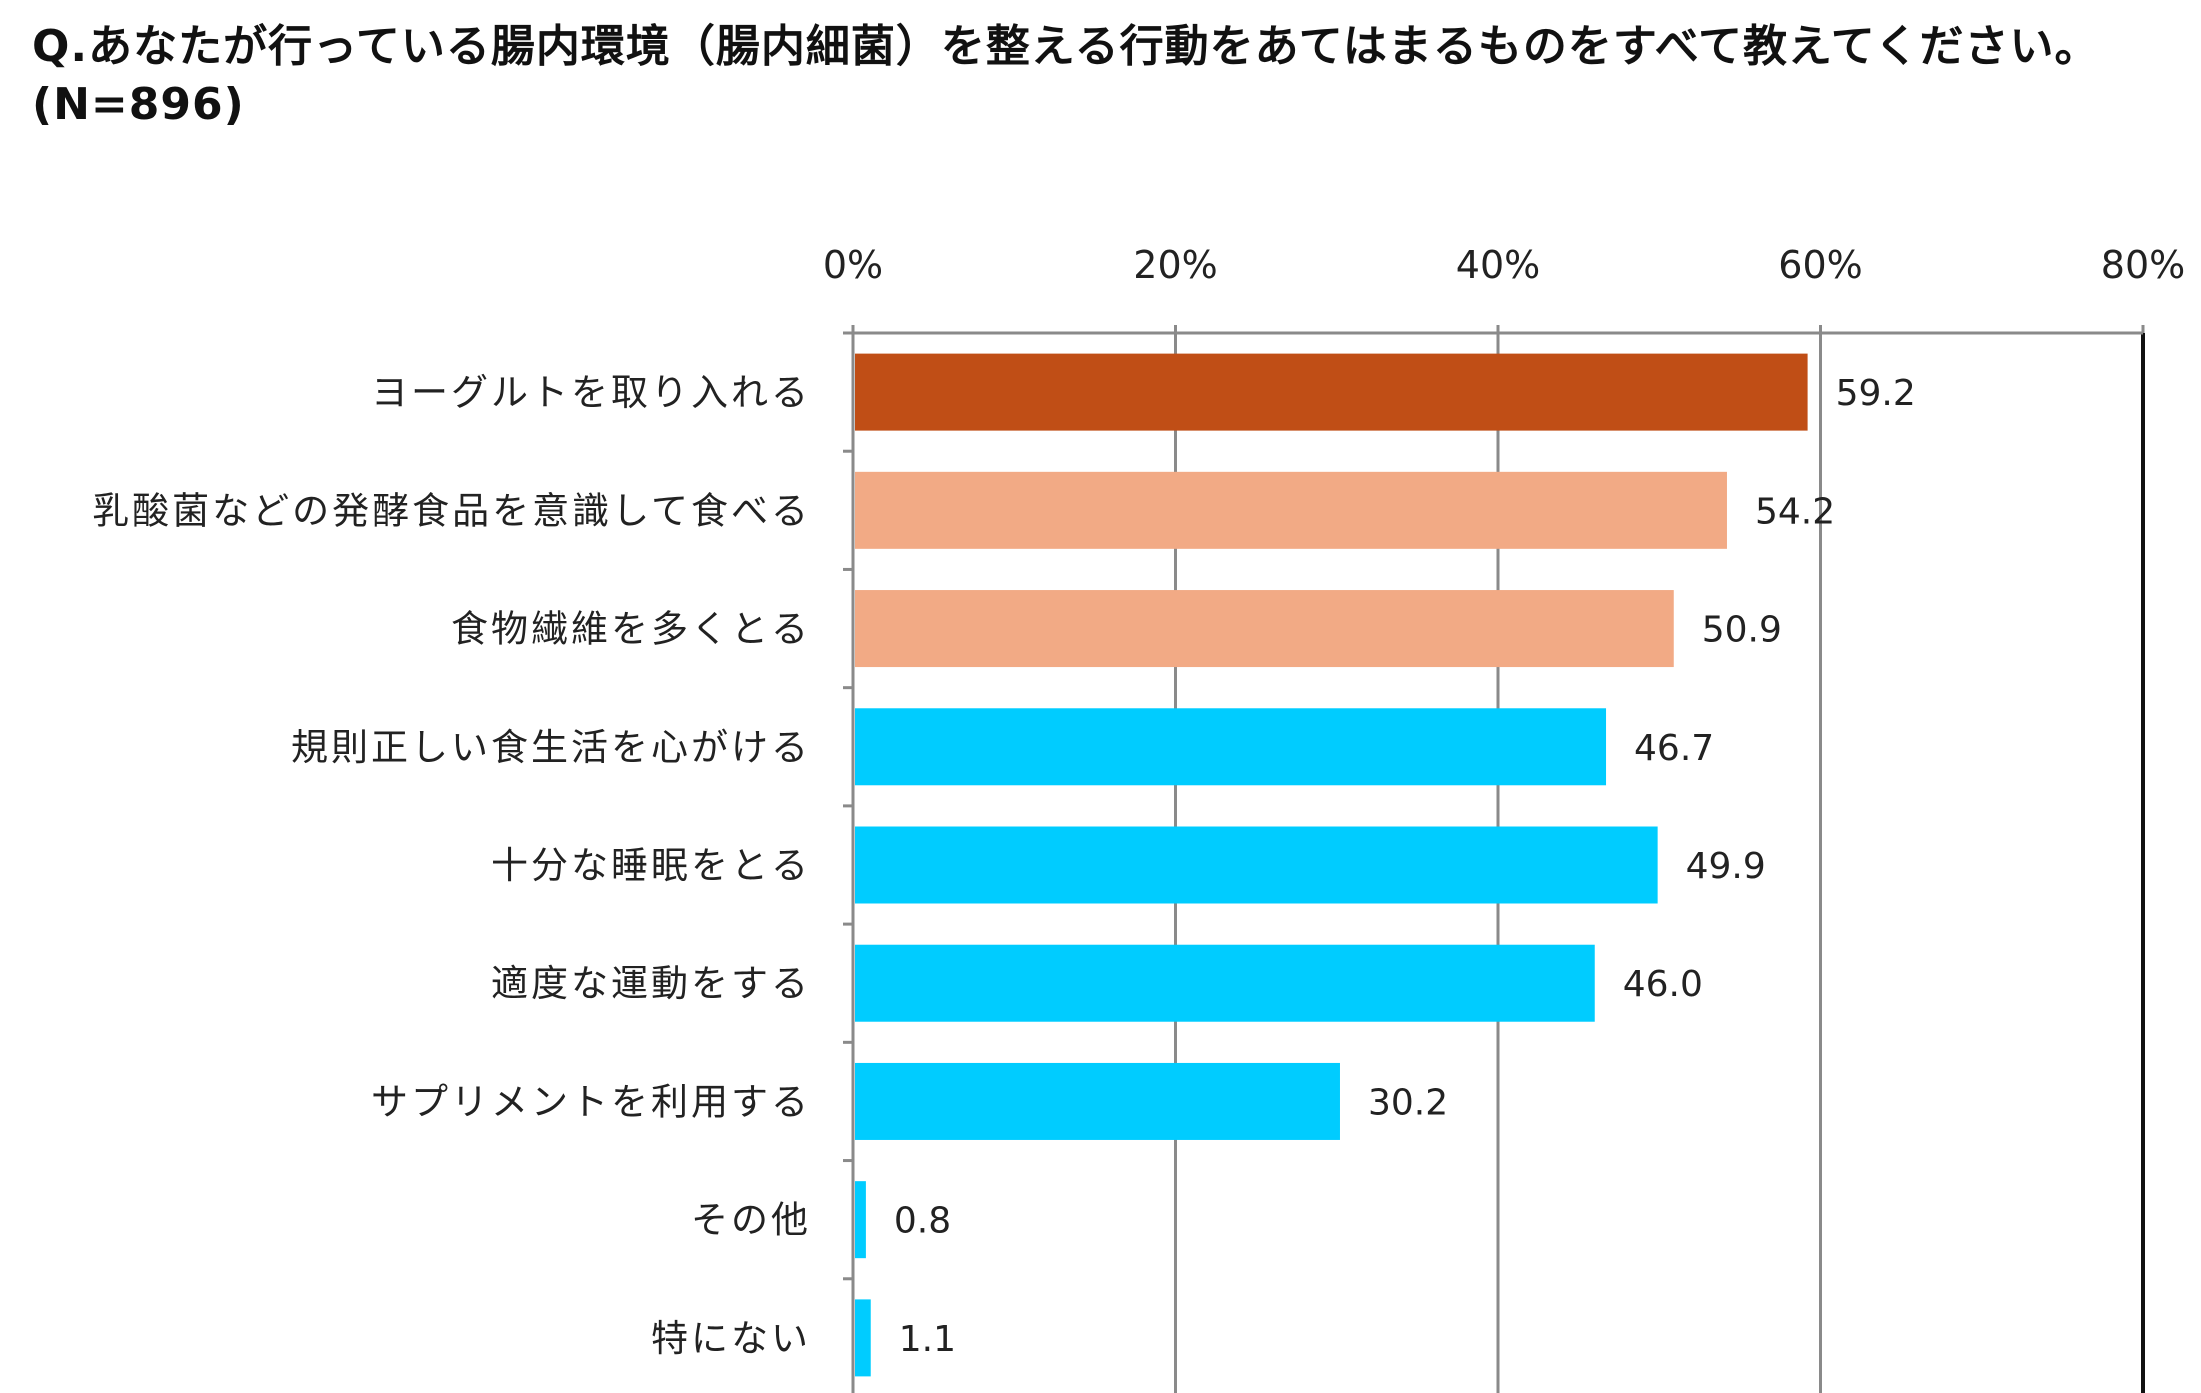  I want to click on category-label-4: 規則正しい食生活を心がける, so click(551, 747).